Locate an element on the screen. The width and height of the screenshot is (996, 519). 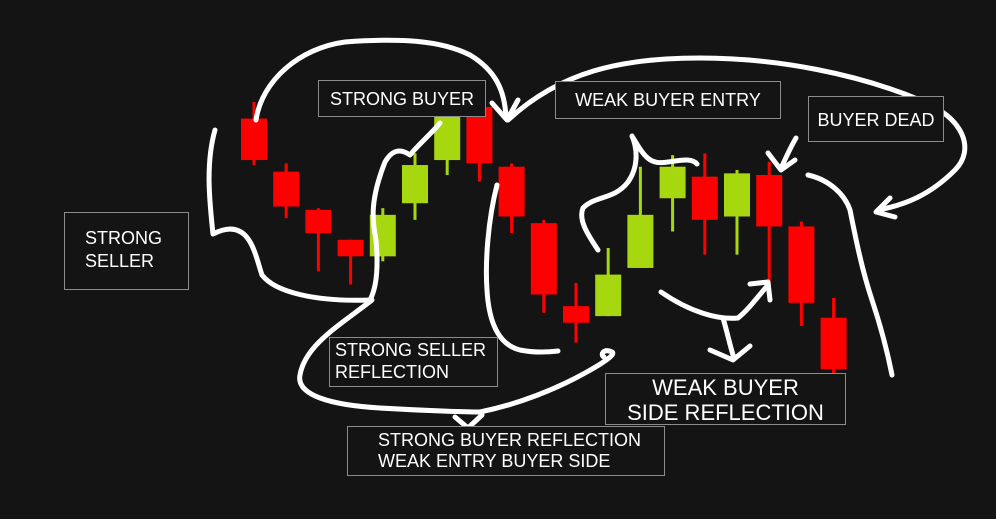
lower-reflection-curve is located at coordinates (546, 381).